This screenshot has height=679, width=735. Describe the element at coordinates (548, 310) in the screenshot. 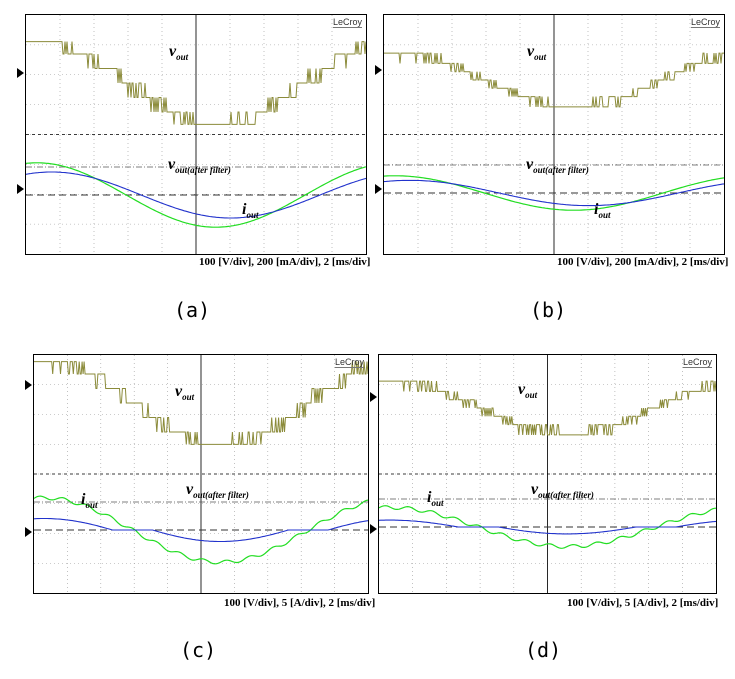

I see `caption-b: (b)` at that location.